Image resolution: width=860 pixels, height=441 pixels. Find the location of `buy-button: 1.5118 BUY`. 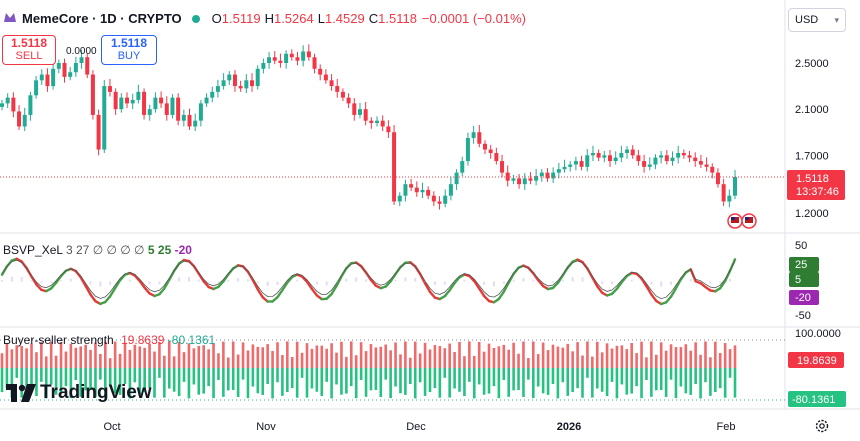

buy-button: 1.5118 BUY is located at coordinates (129, 50).